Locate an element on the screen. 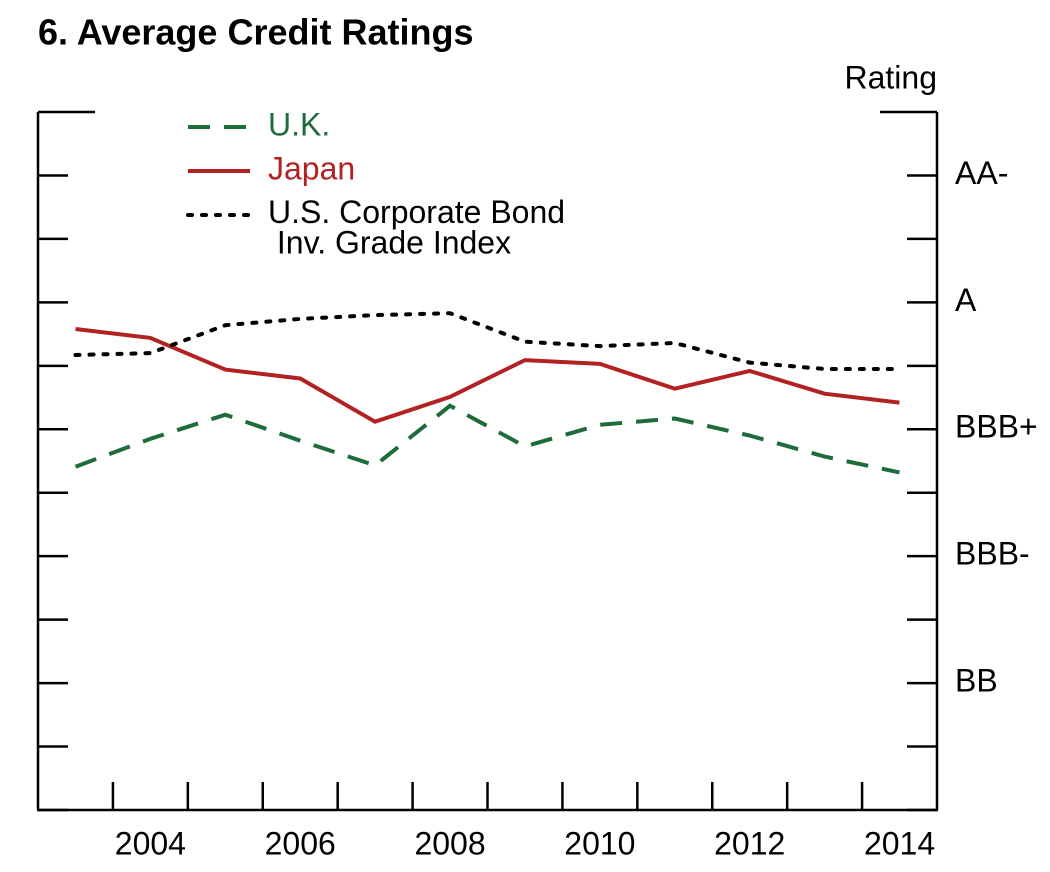 The image size is (1050, 872). legend-label: U.S. Corporate Bond Inv. Grade Index is located at coordinates (416, 227).